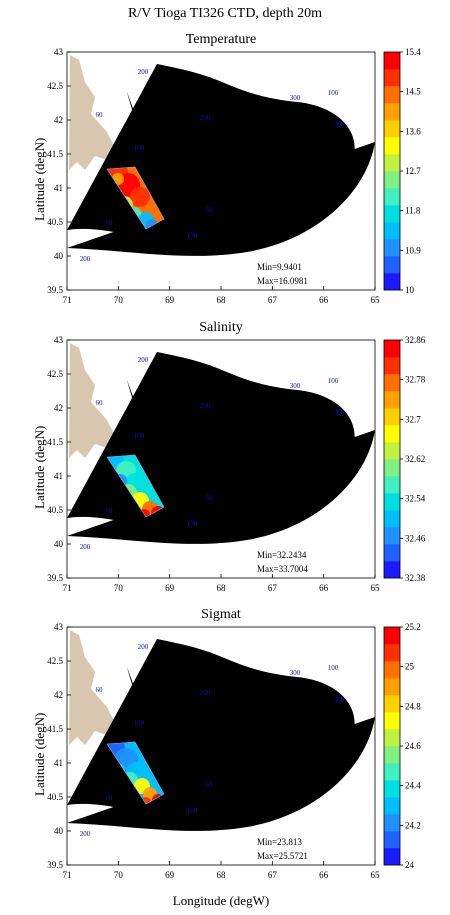 This screenshot has width=450, height=915. Describe the element at coordinates (413, 171) in the screenshot. I see `colorbar-tick-label: 12.7` at that location.